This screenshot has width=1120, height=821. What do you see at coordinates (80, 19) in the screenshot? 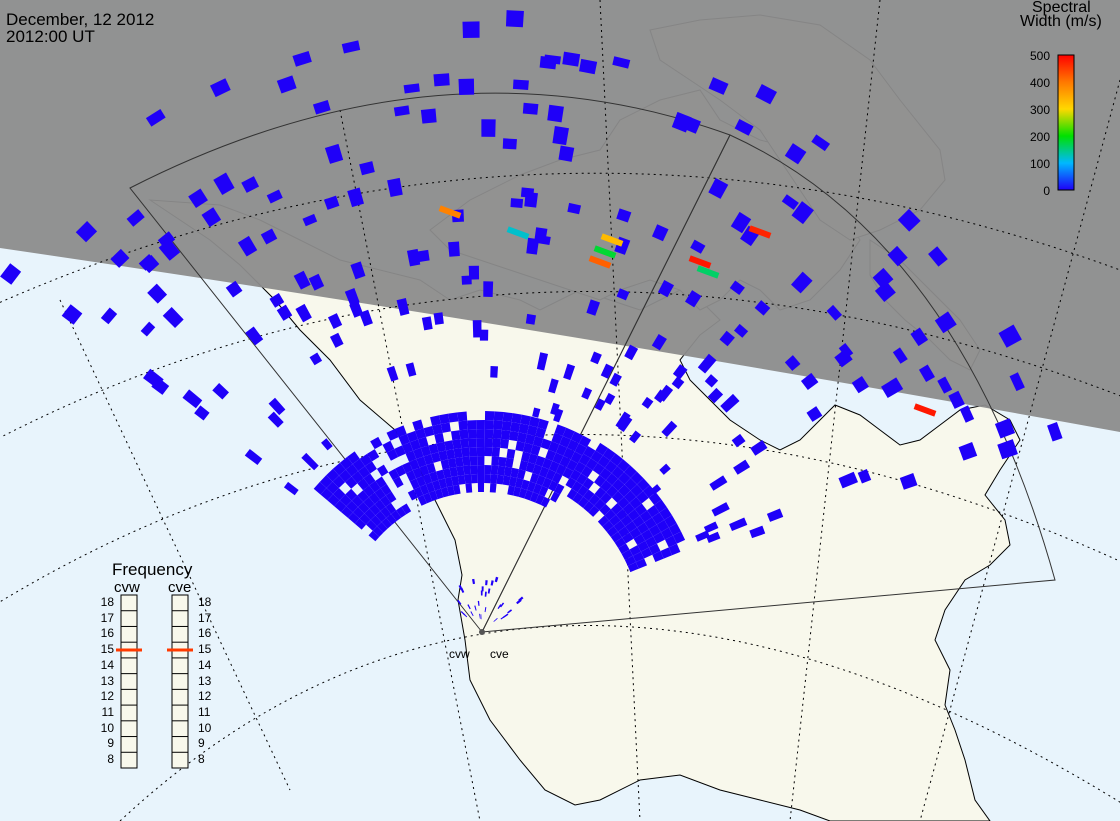
I see `plot-date: December, 12 2012` at bounding box center [80, 19].